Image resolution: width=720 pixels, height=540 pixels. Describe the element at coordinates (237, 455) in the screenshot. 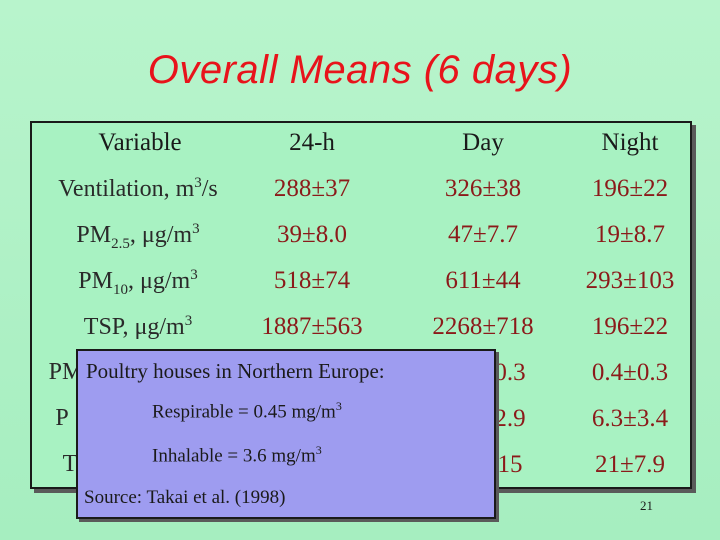

I see `callout-inhalable: Inhalable = 3.6 mg/m3` at that location.